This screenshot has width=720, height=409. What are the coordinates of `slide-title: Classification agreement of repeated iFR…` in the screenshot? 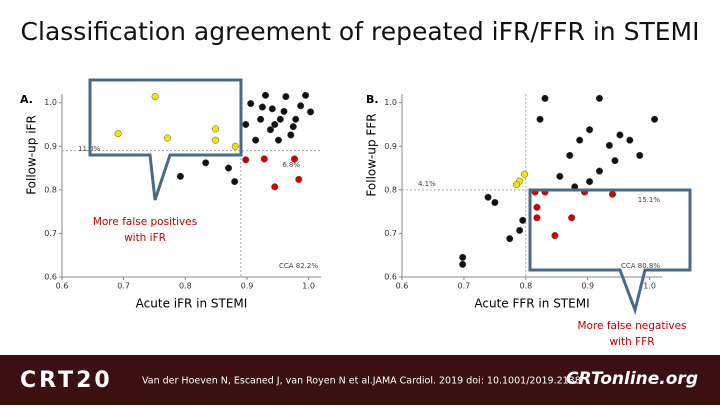 It's located at (360, 31).